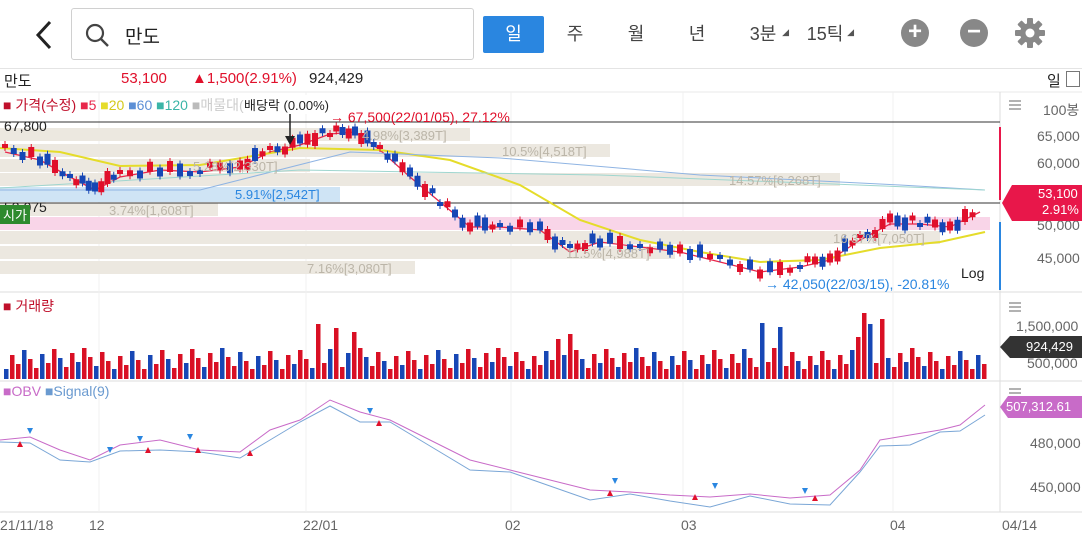 Image resolution: width=1082 pixels, height=540 pixels. Describe the element at coordinates (915, 33) in the screenshot. I see `zoom-in-icon: +` at that location.